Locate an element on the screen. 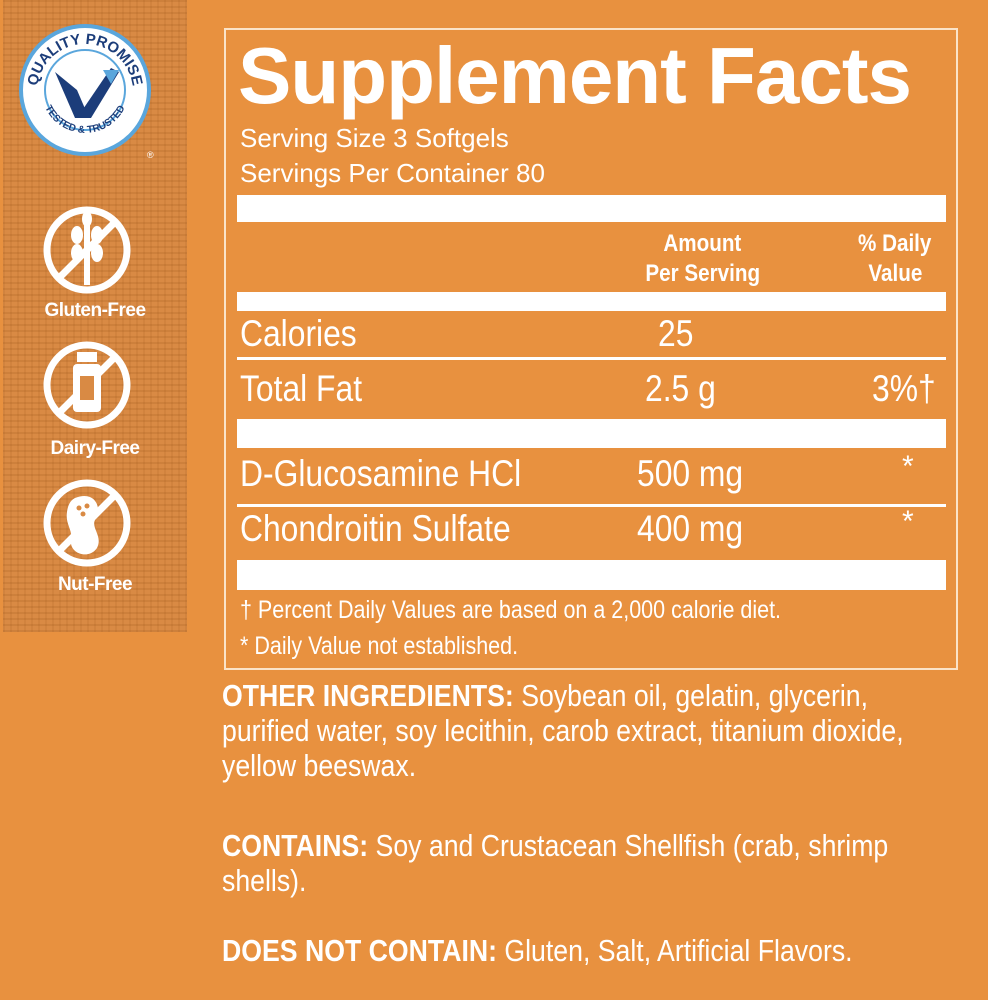  calories-amount: 25 is located at coordinates (676, 333).